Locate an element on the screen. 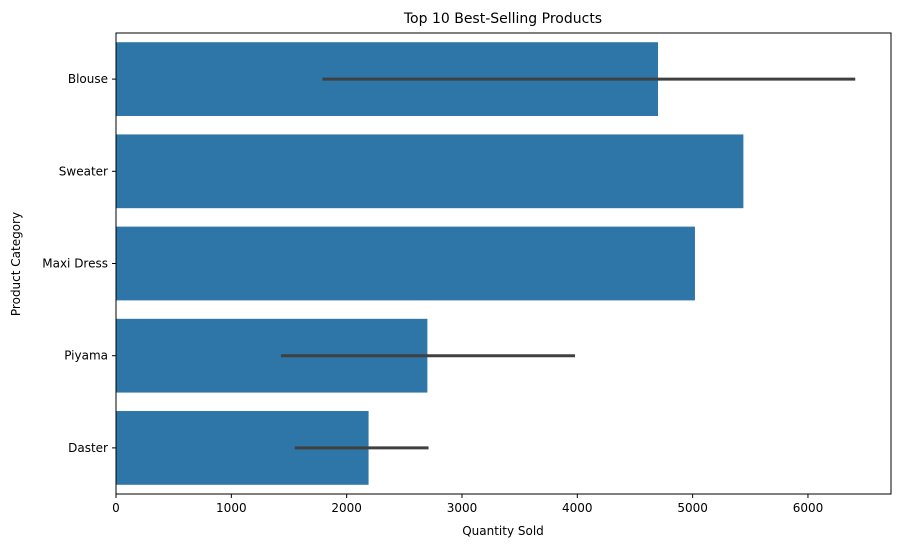 The image size is (900, 547). x-tick-label: 3000 is located at coordinates (462, 508).